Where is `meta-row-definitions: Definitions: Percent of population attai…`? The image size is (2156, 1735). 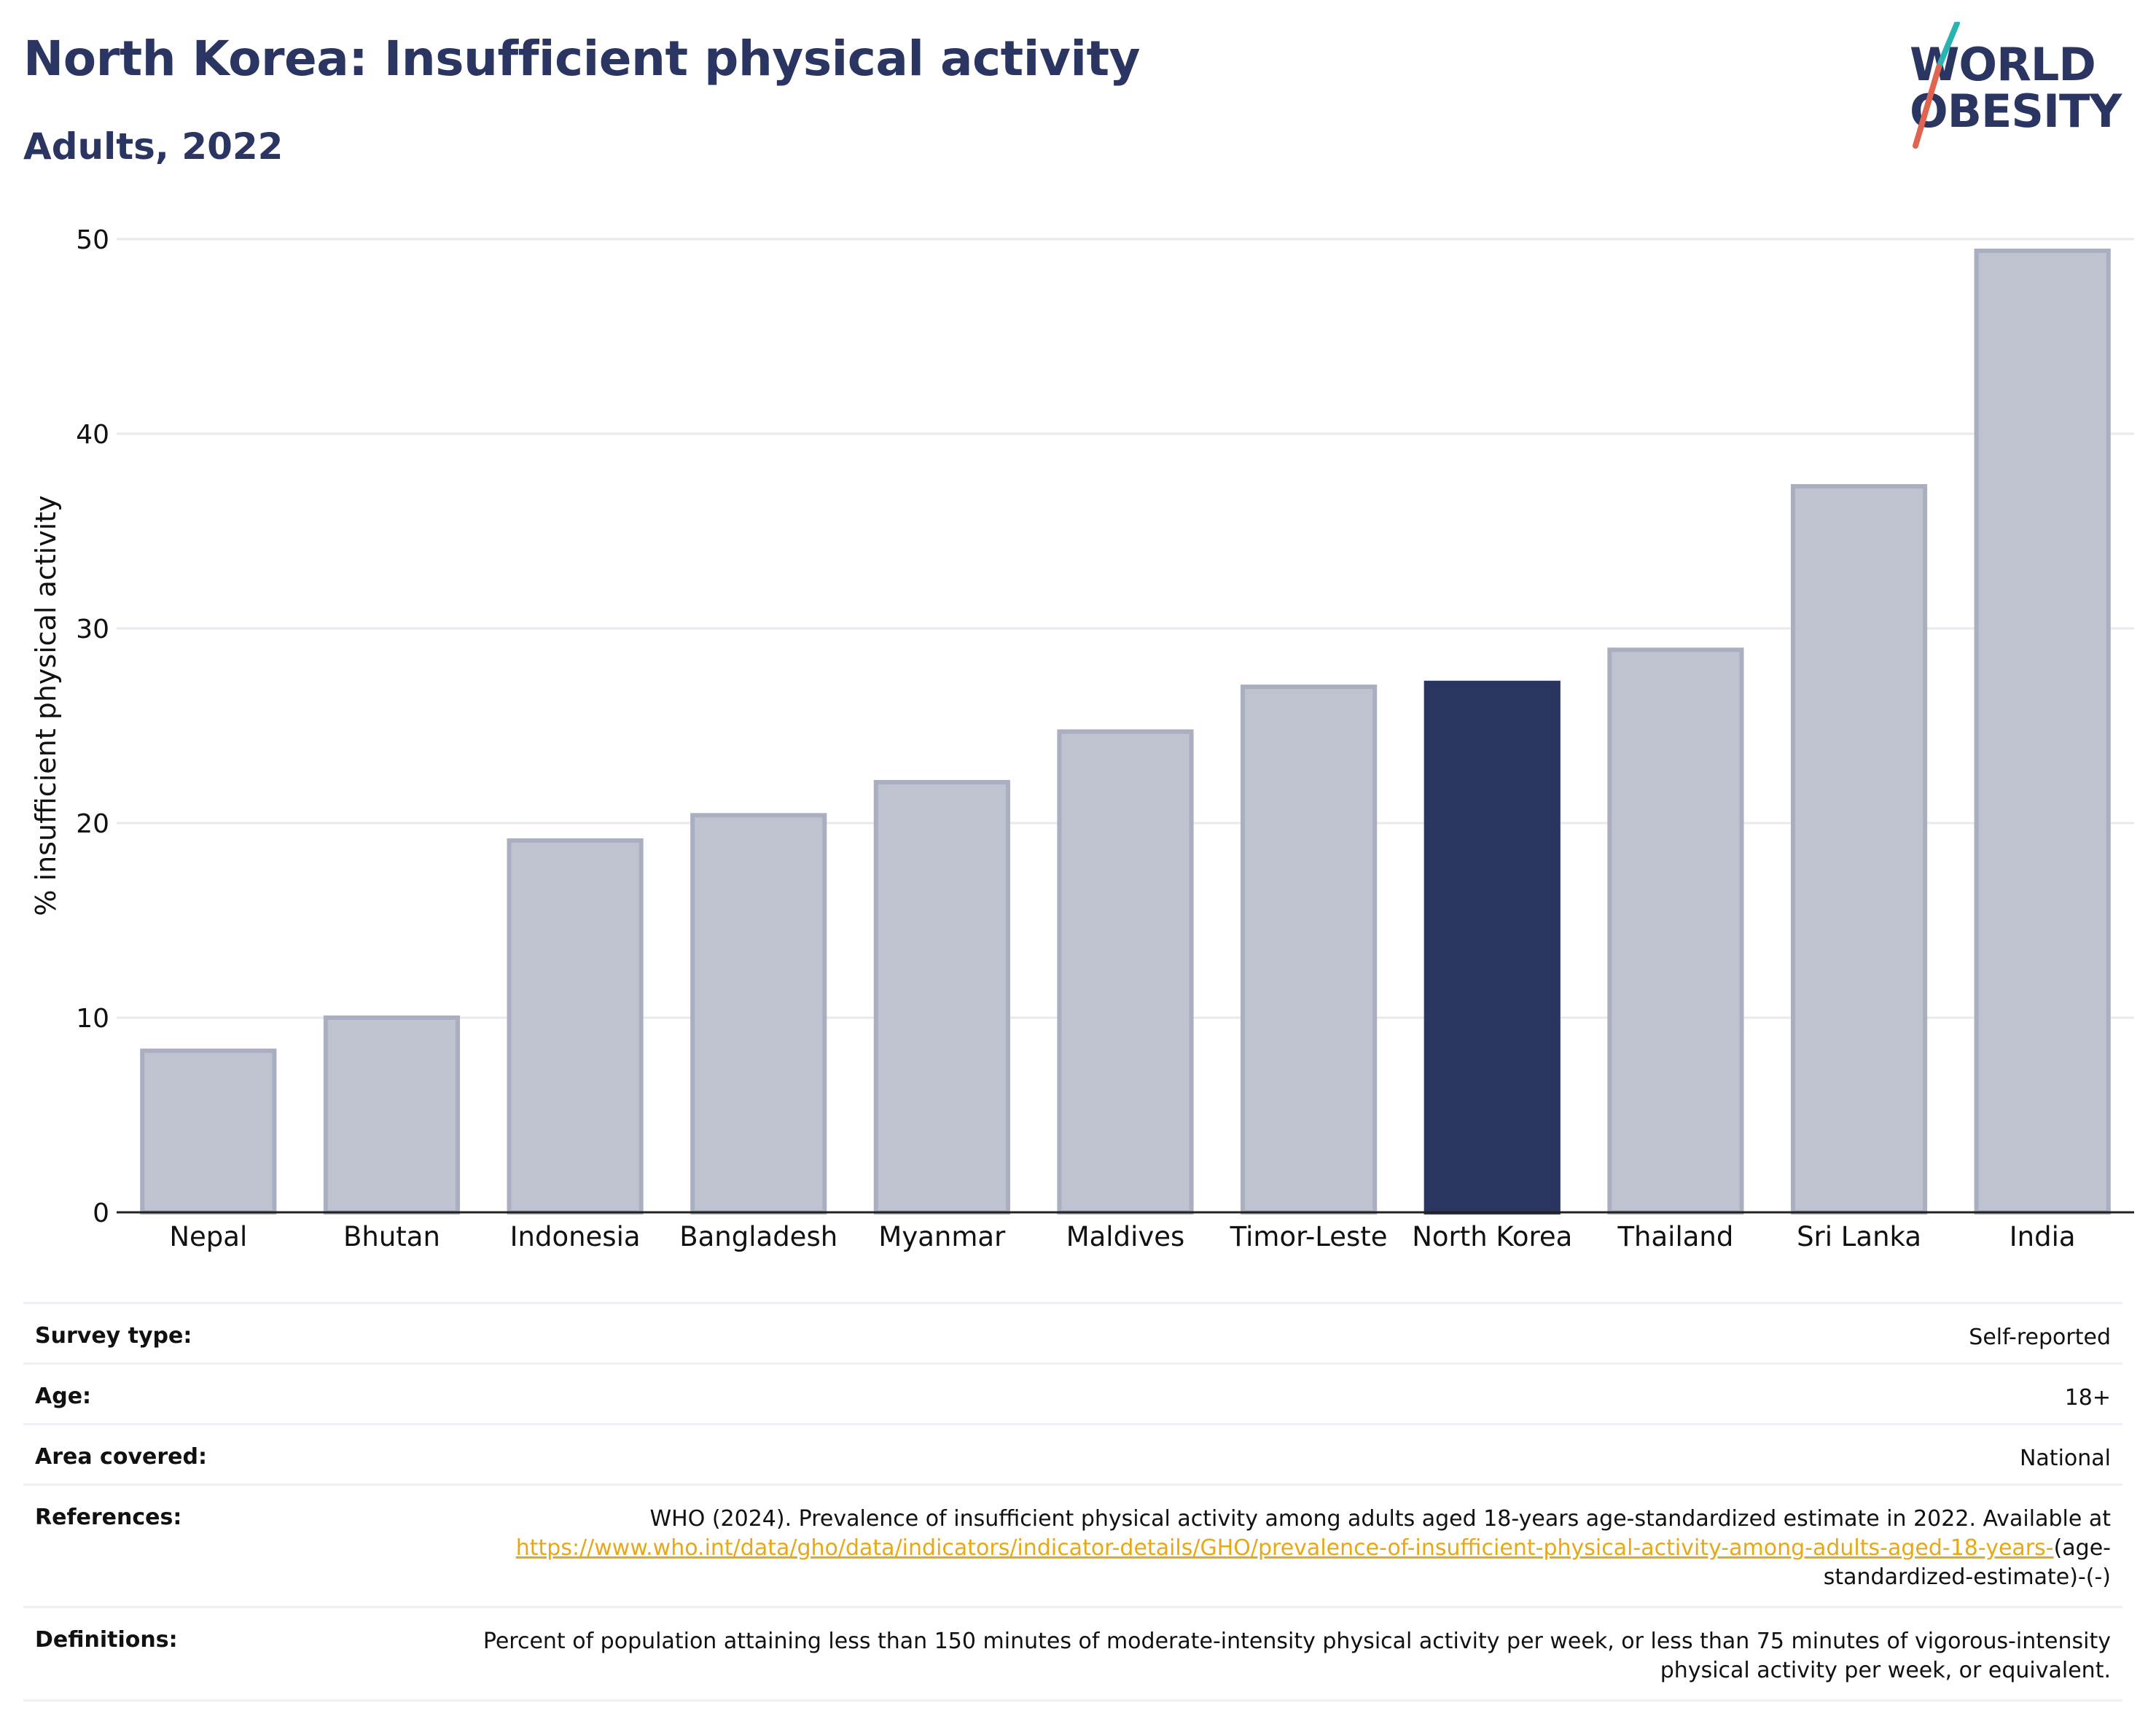
meta-row-definitions: Definitions: Percent of population attai… is located at coordinates (1073, 1654).